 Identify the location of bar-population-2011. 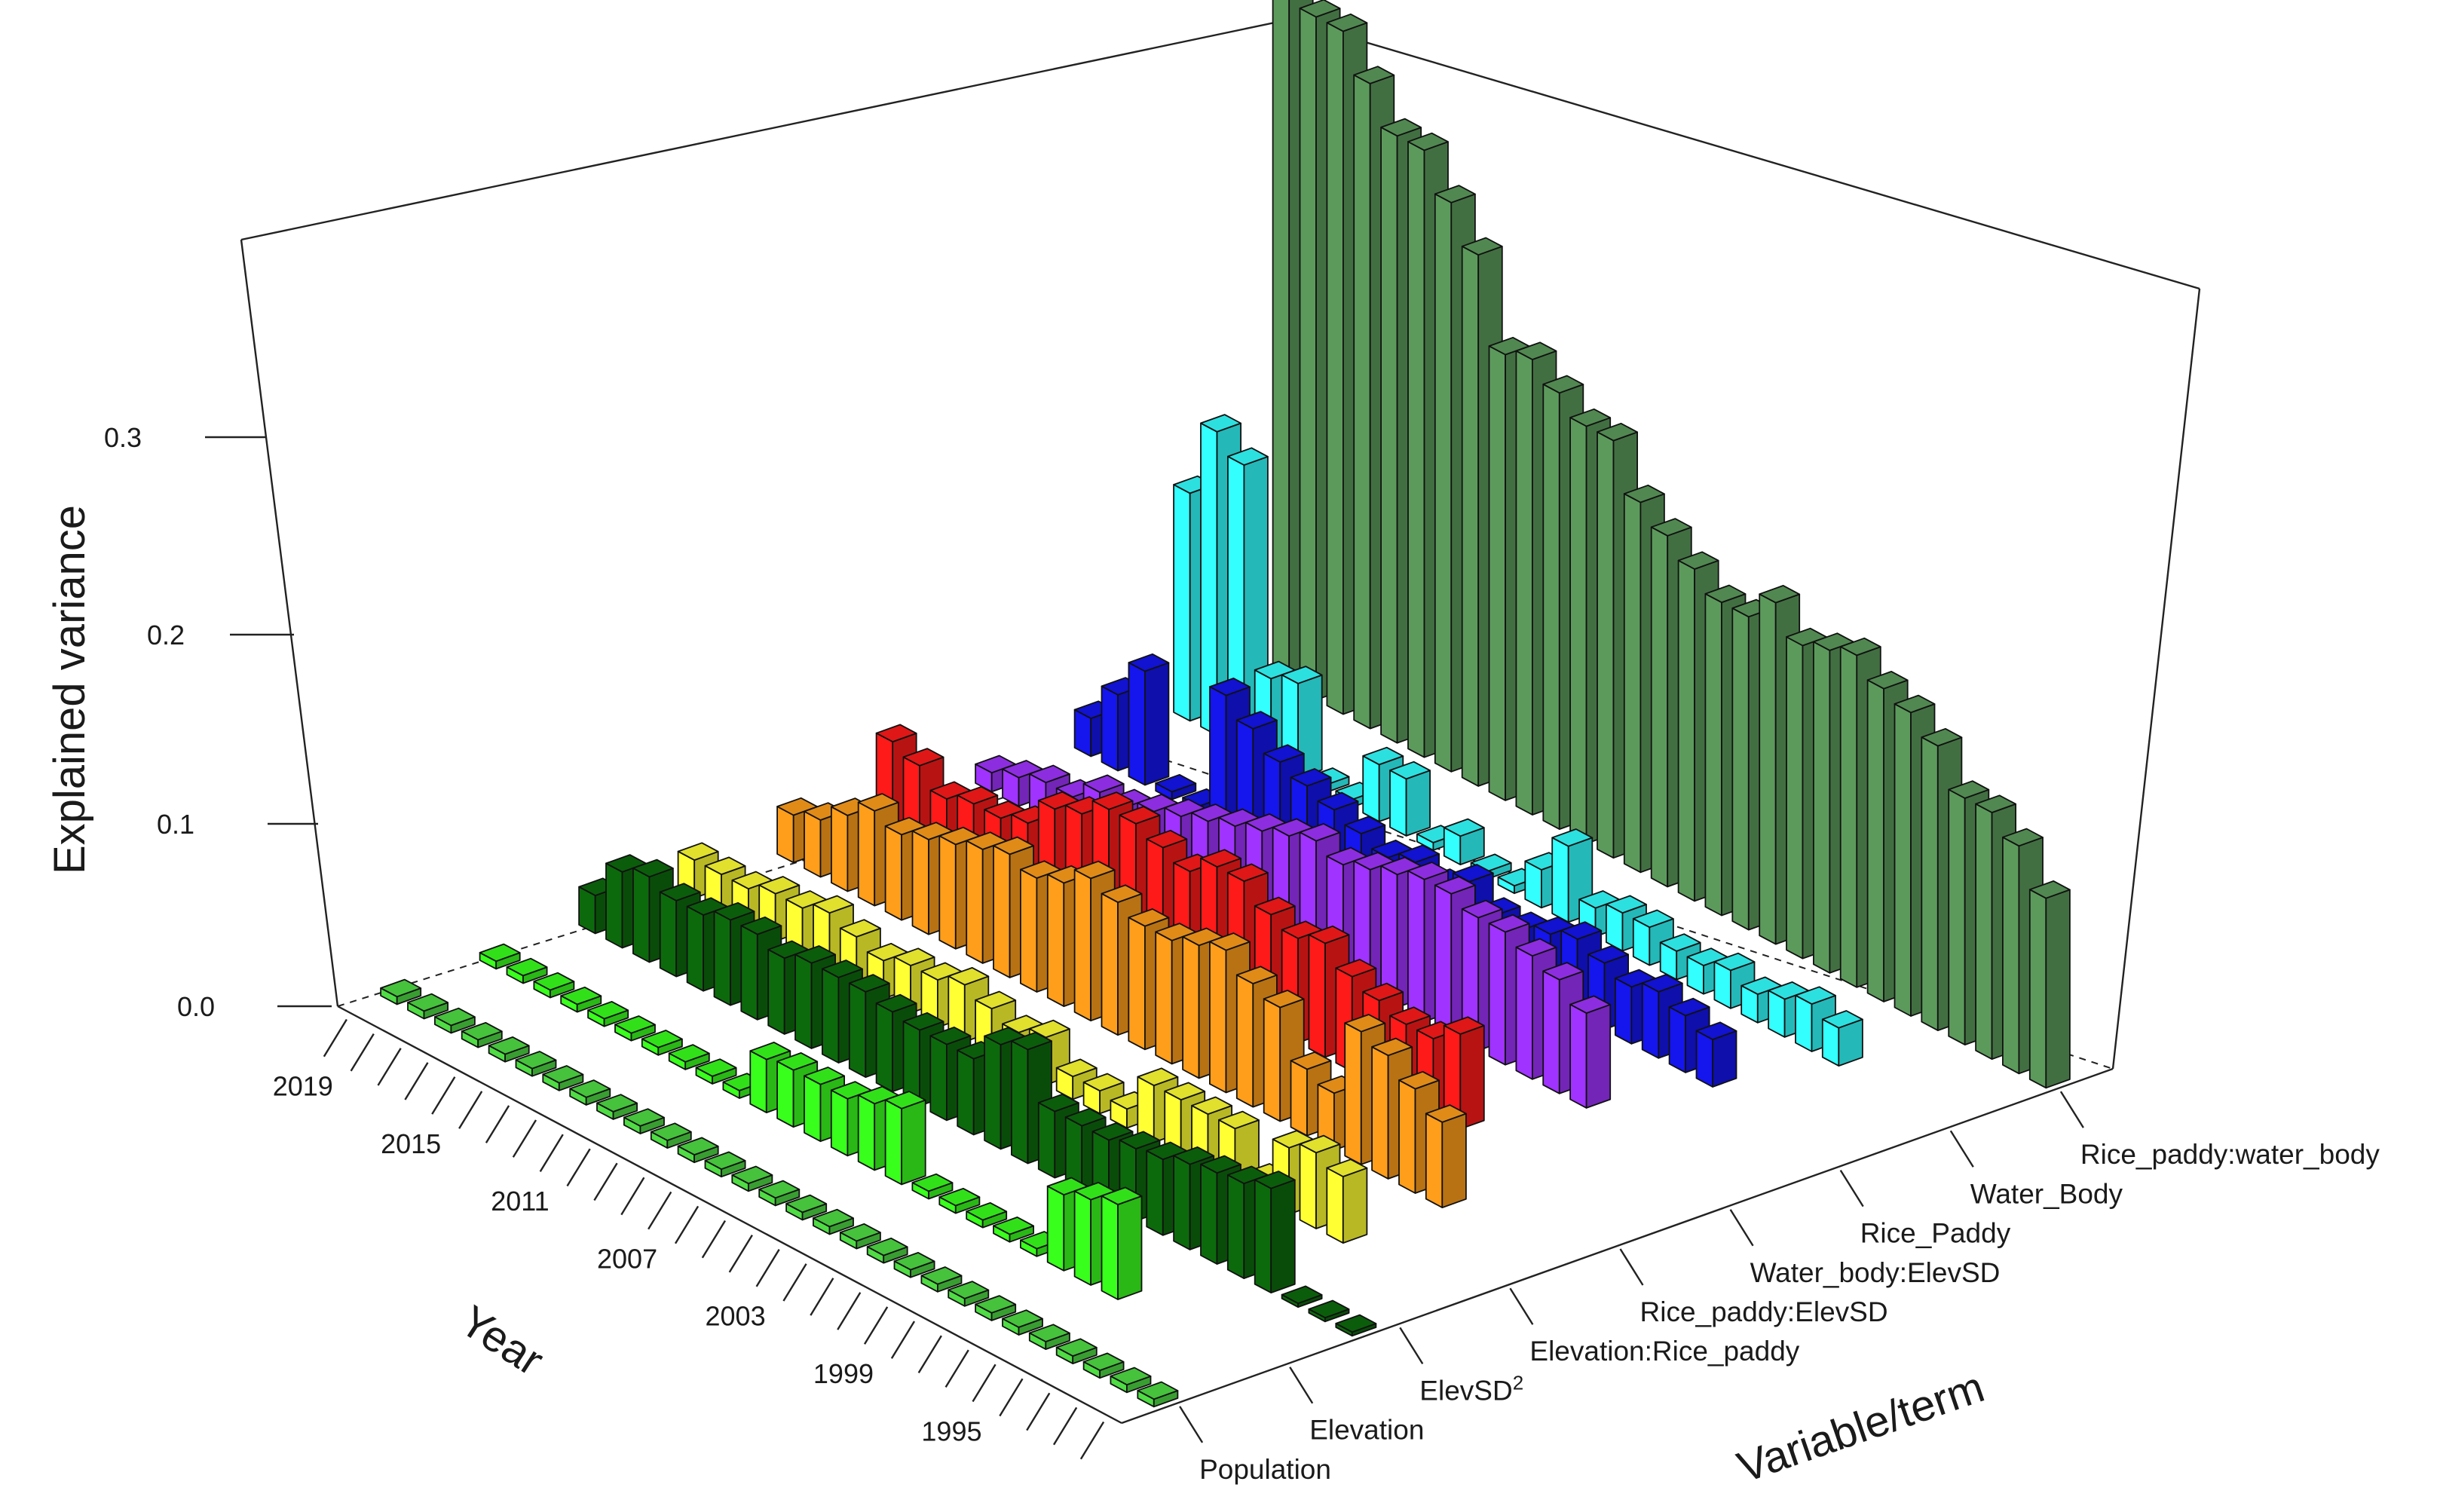
(644, 1121).